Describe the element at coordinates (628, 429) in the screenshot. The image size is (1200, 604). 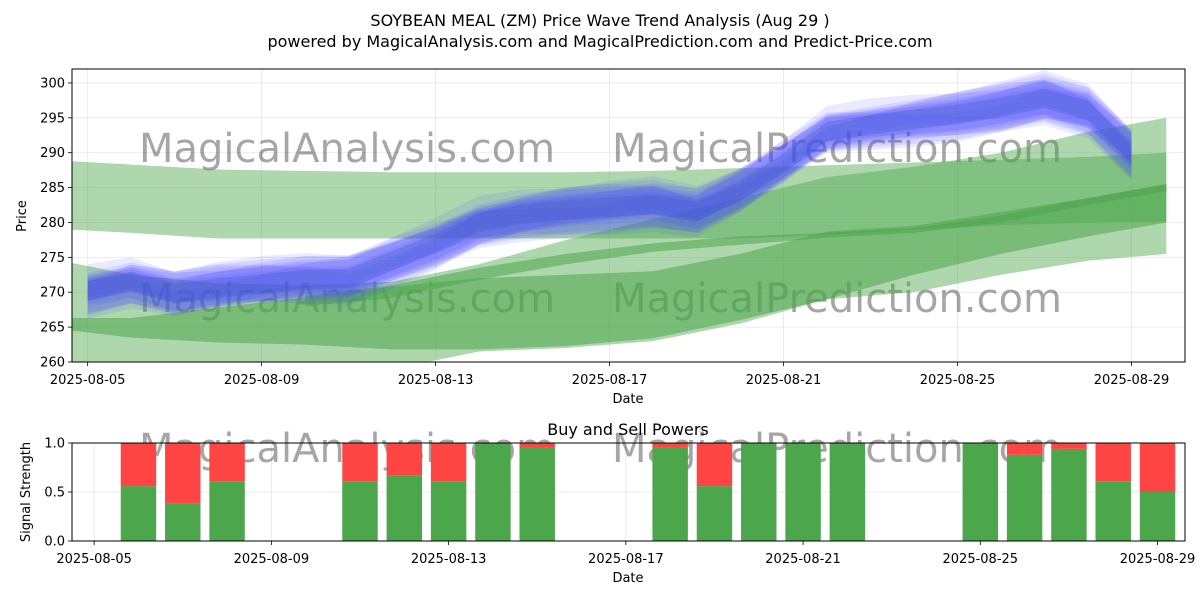
I see `signal-title: Buy and Sell Powers` at that location.